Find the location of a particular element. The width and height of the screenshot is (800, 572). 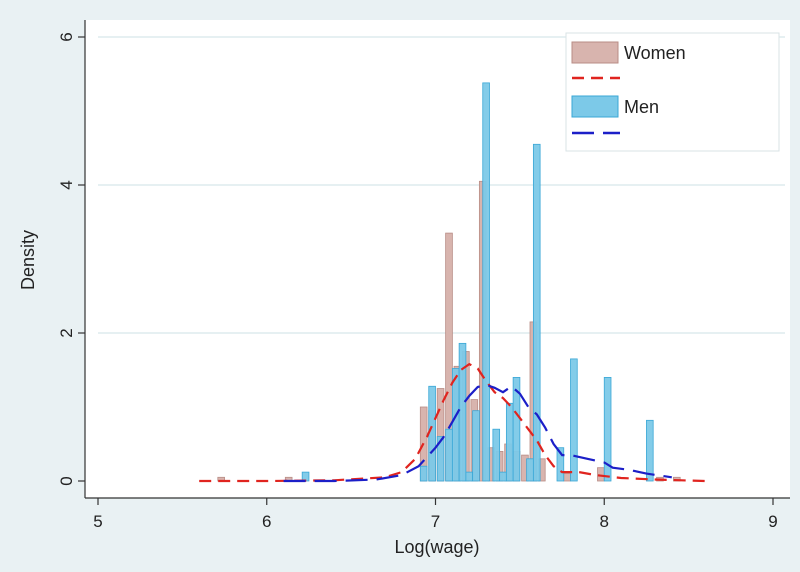

x-axis-label: Log(wage) is located at coordinates (436, 547).